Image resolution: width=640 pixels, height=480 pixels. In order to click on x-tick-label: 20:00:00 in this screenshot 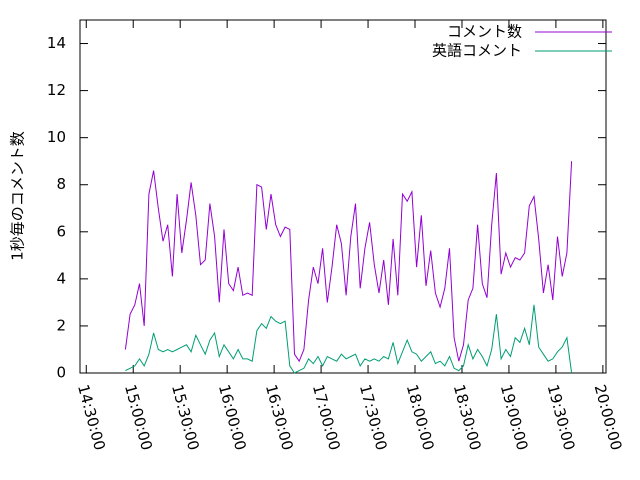, I will do `click(608, 418)`.